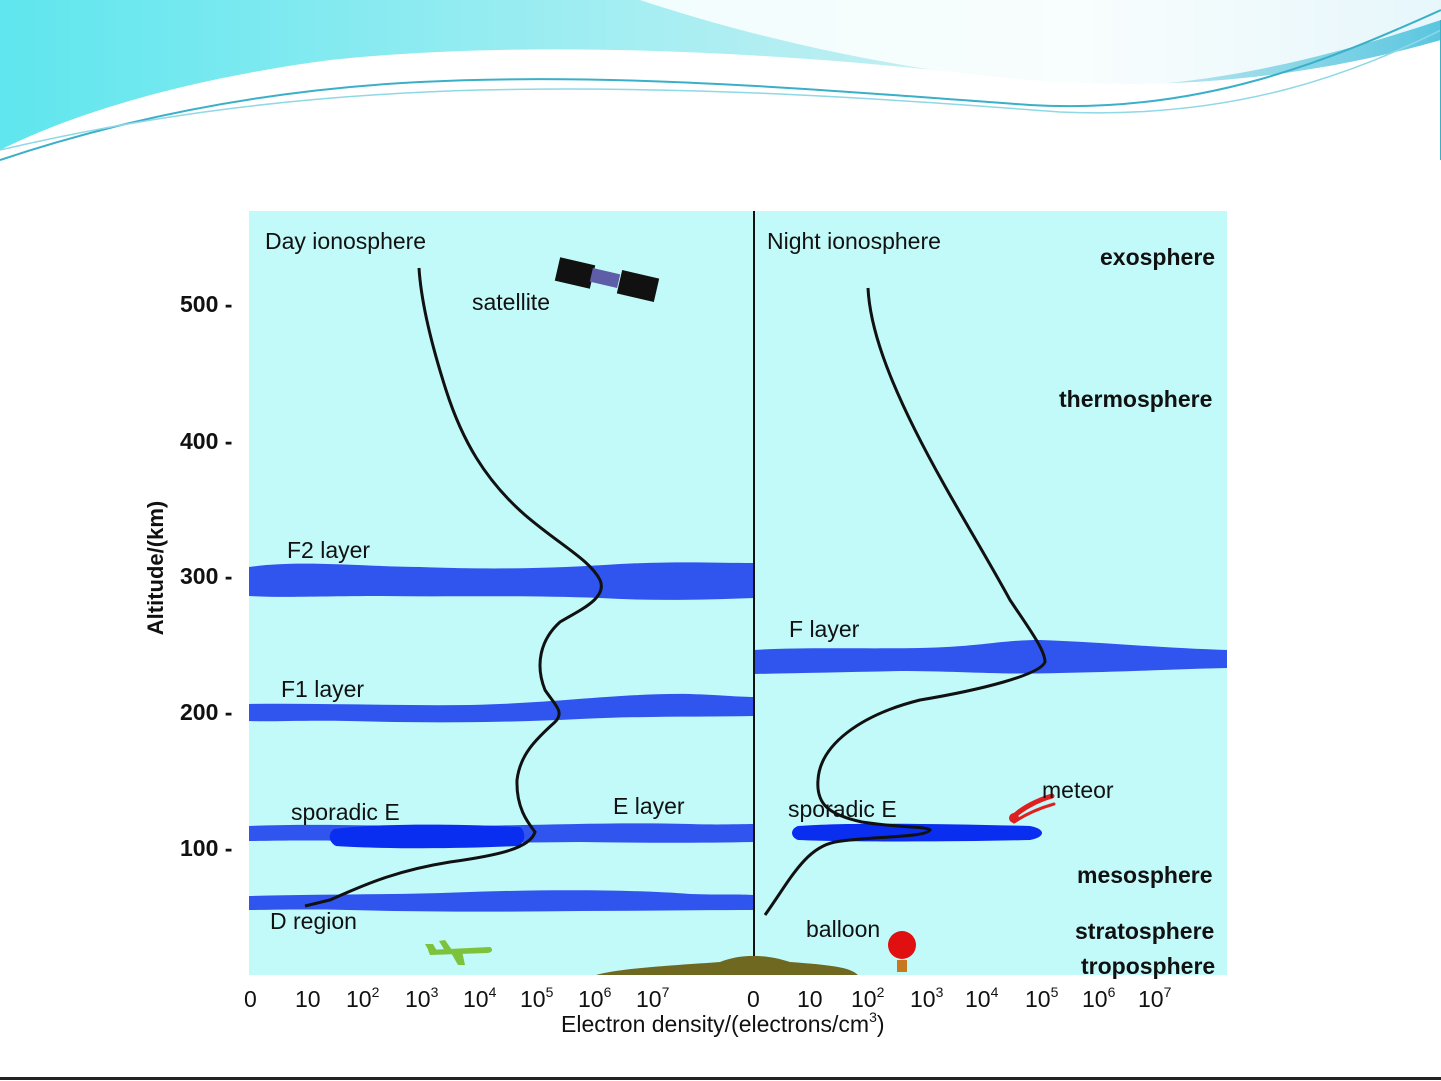 The height and width of the screenshot is (1081, 1441). What do you see at coordinates (1145, 875) in the screenshot?
I see `mesosphere-label: mesosphere` at bounding box center [1145, 875].